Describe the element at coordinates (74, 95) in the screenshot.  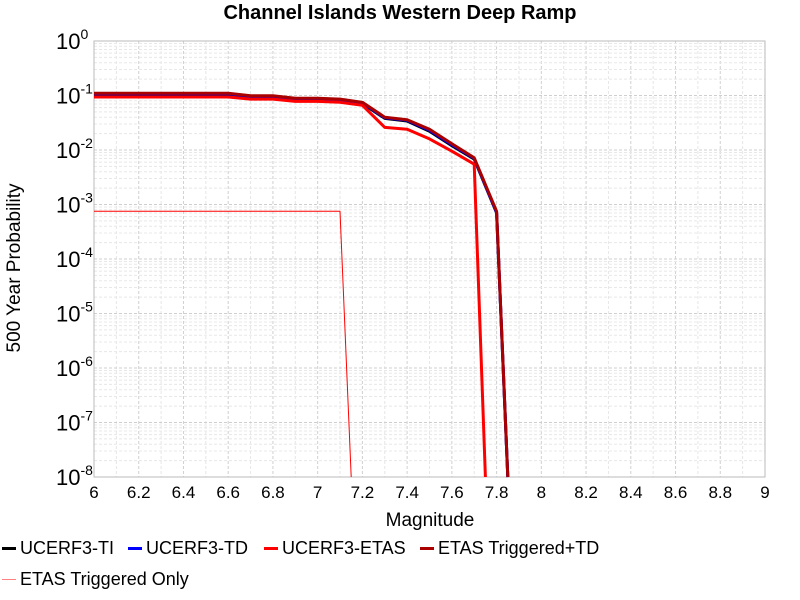
I see `y-tick-label: 10⁻¹` at that location.